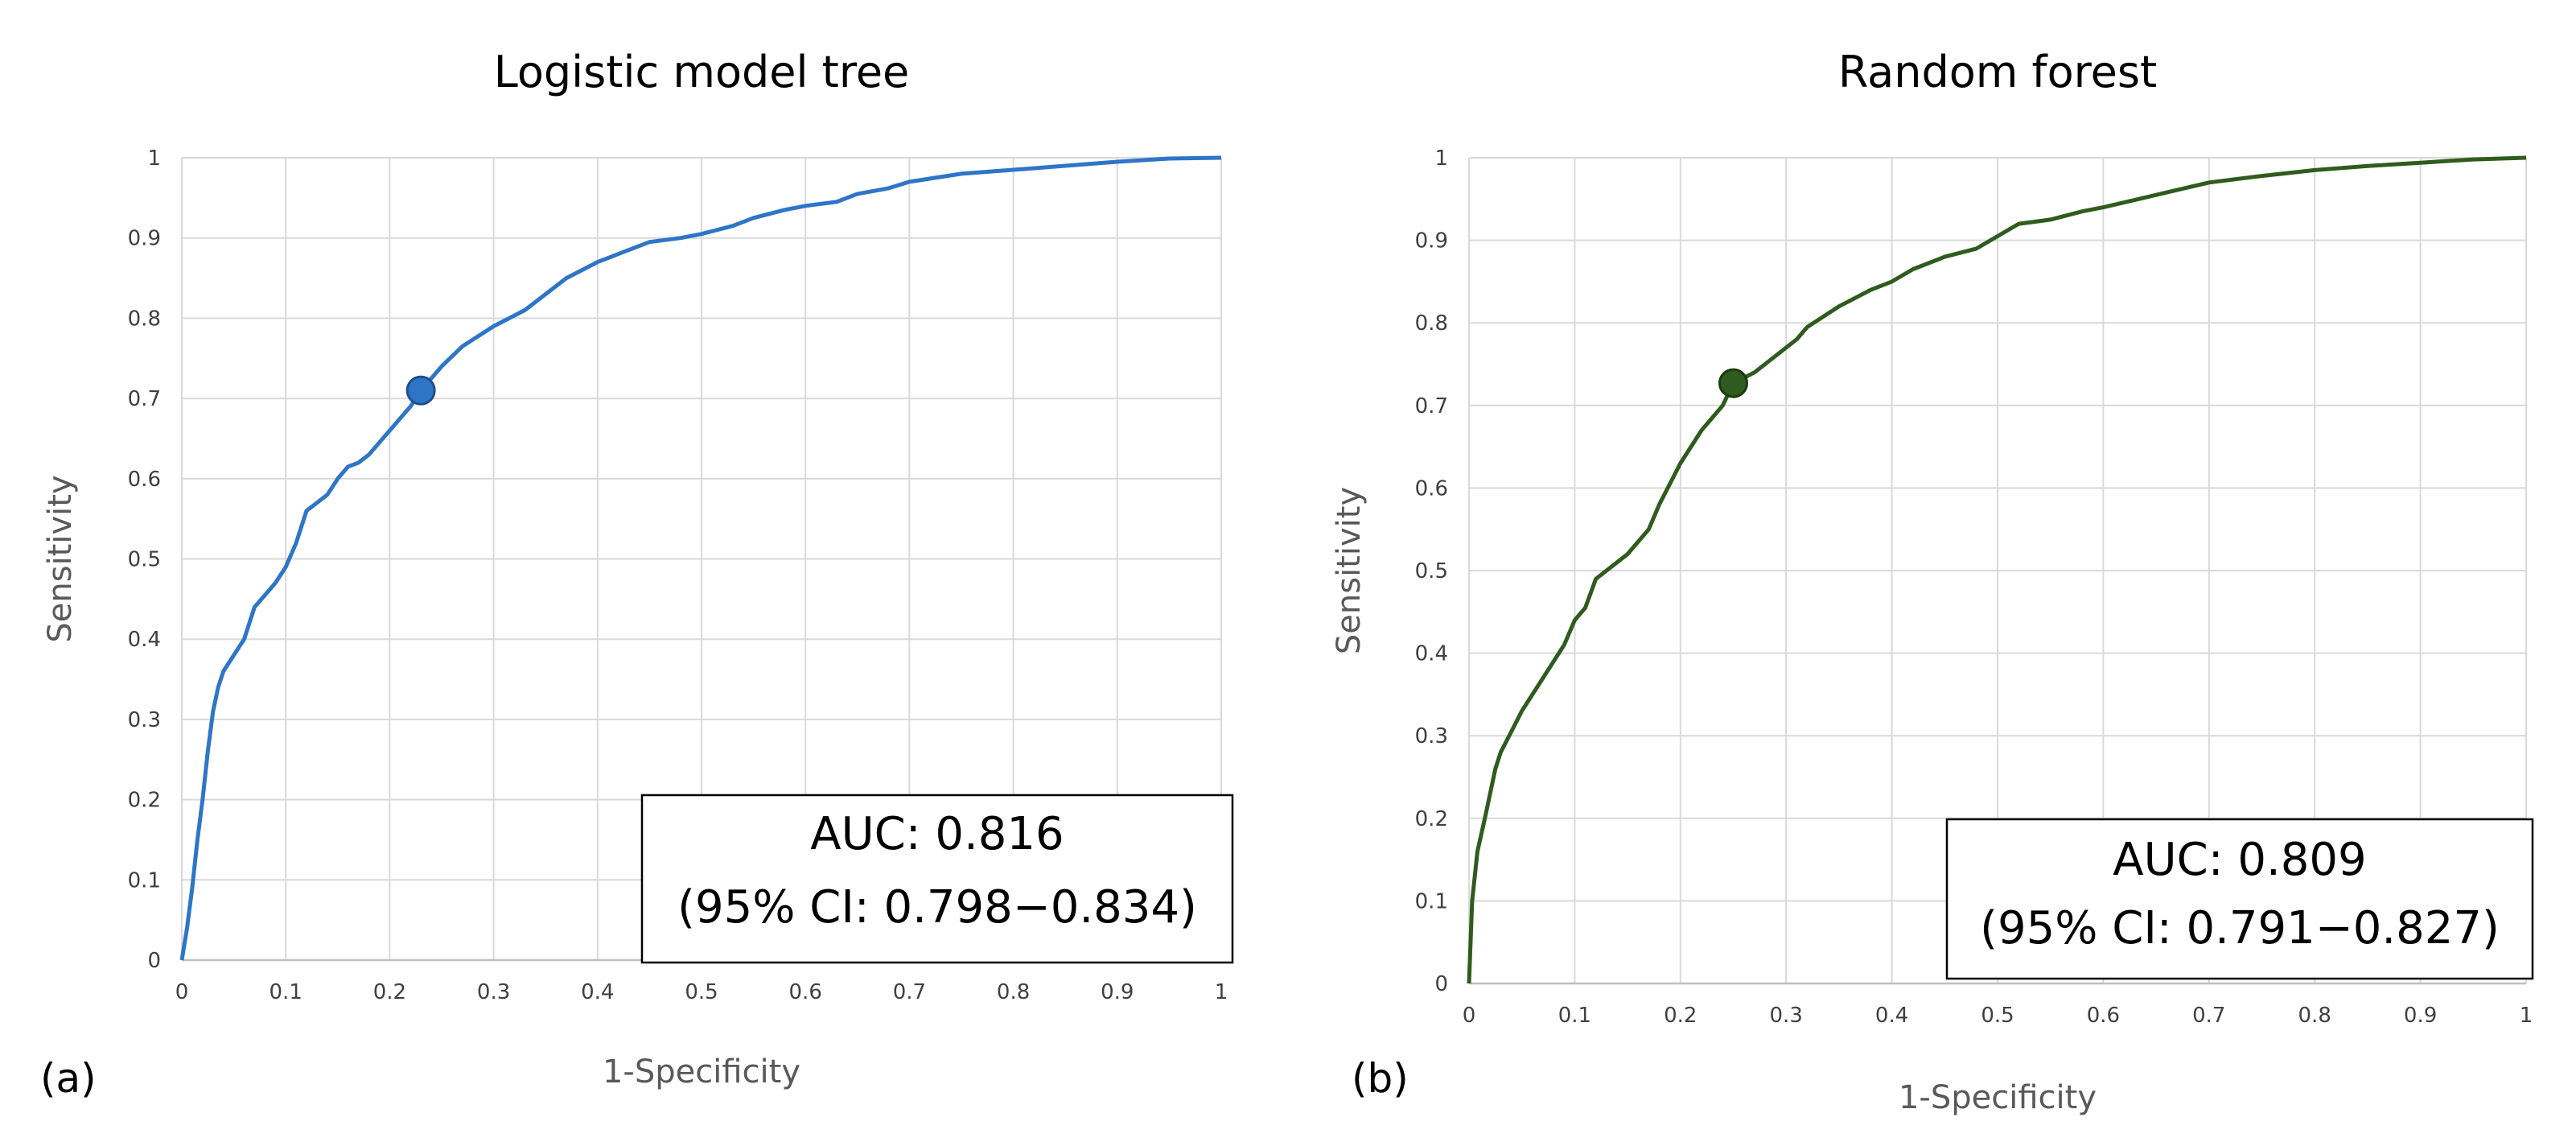 The height and width of the screenshot is (1142, 2576). I want to click on auc-annotation-box: AUC: 0.809 (95% CI: 0.791−0.827), so click(2239, 899).